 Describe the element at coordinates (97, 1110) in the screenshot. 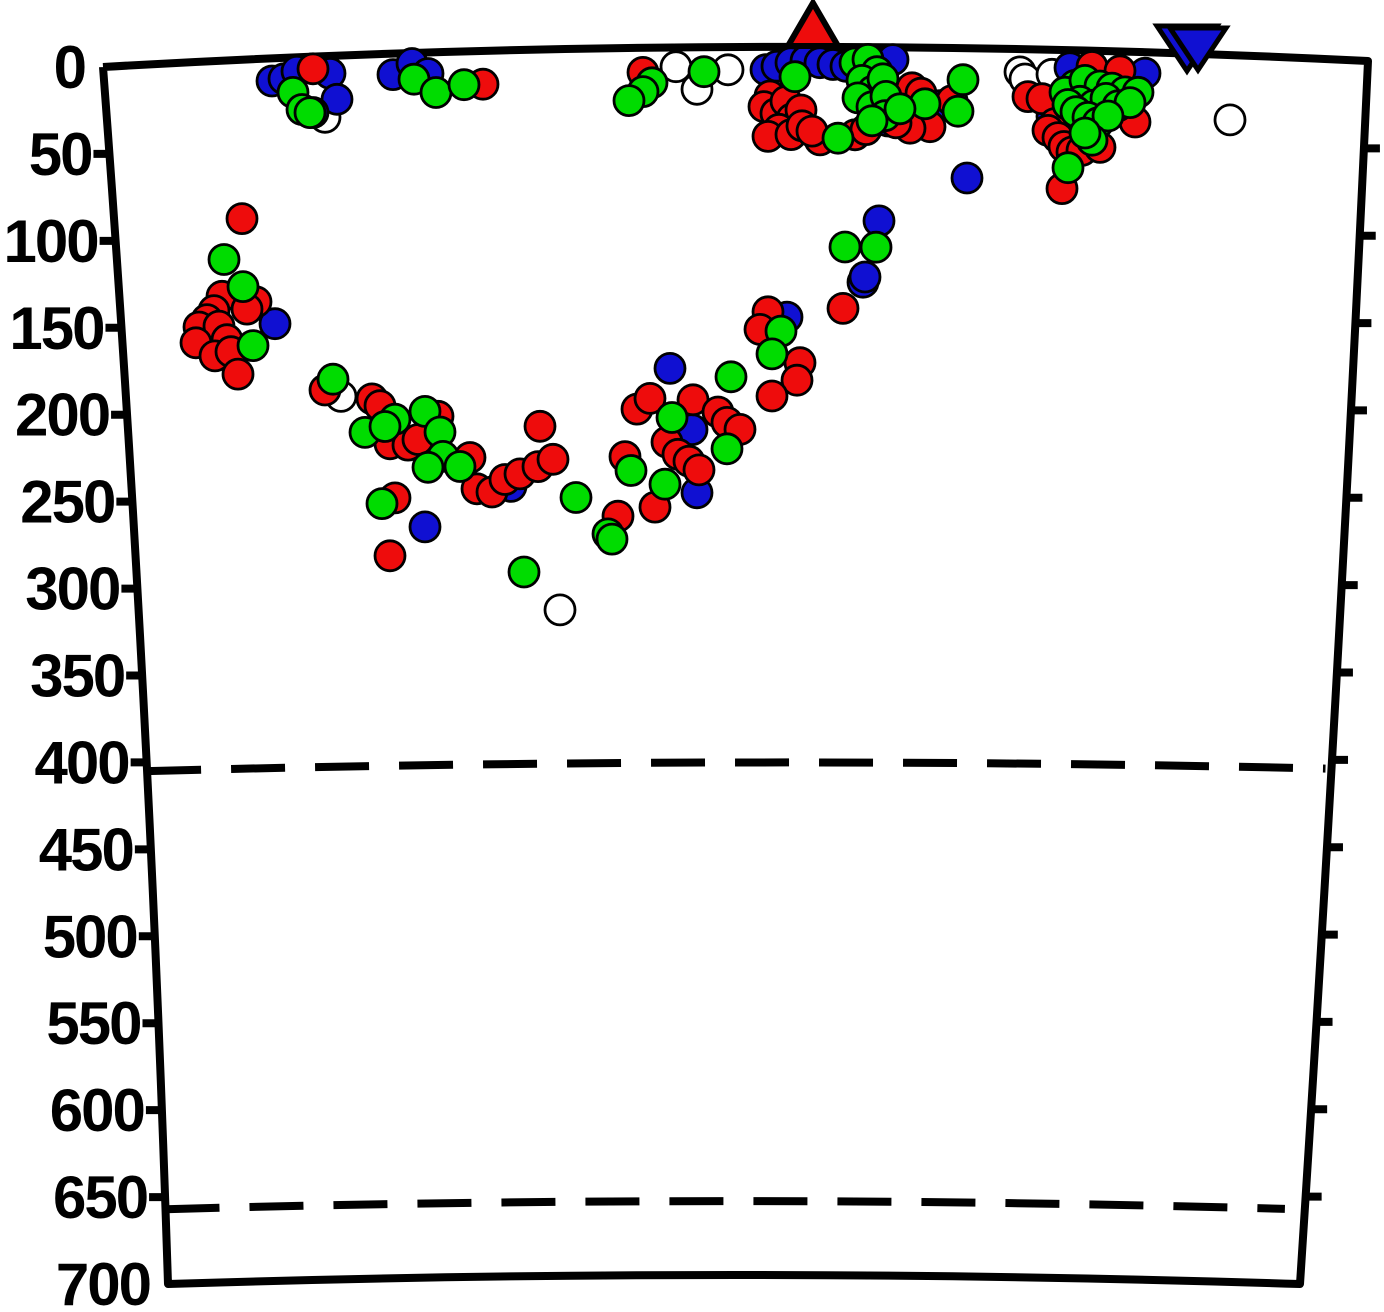

I see `depth-tick-label: 600` at that location.